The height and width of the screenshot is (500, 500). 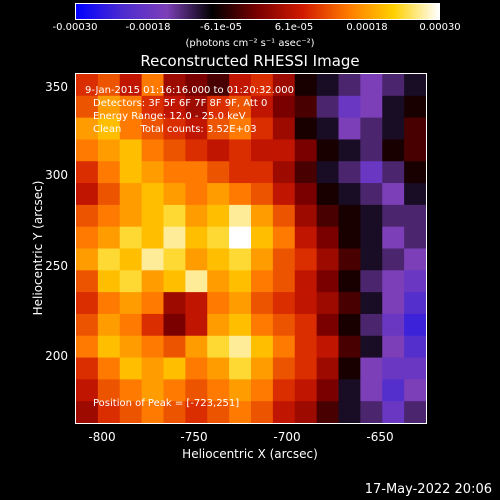 I want to click on colorbar-tick: 0.00030, so click(x=440, y=27).